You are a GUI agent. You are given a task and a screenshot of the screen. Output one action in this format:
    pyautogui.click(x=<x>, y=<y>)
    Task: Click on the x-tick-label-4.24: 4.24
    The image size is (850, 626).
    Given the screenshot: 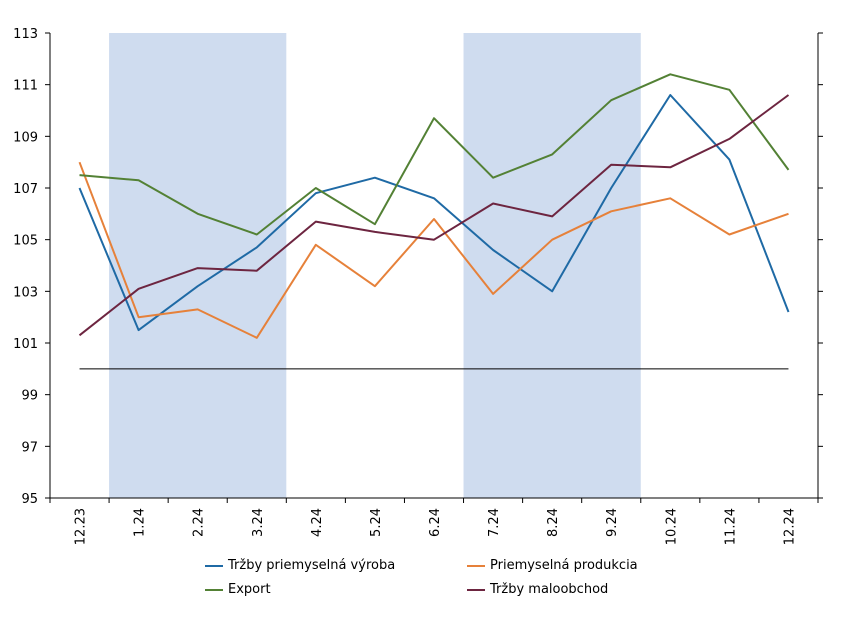 What is the action you would take?
    pyautogui.click(x=317, y=522)
    